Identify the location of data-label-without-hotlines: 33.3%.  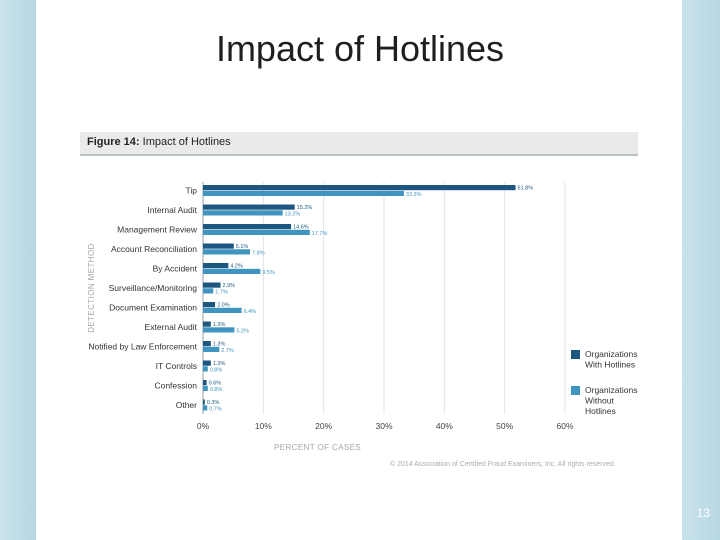
(414, 195).